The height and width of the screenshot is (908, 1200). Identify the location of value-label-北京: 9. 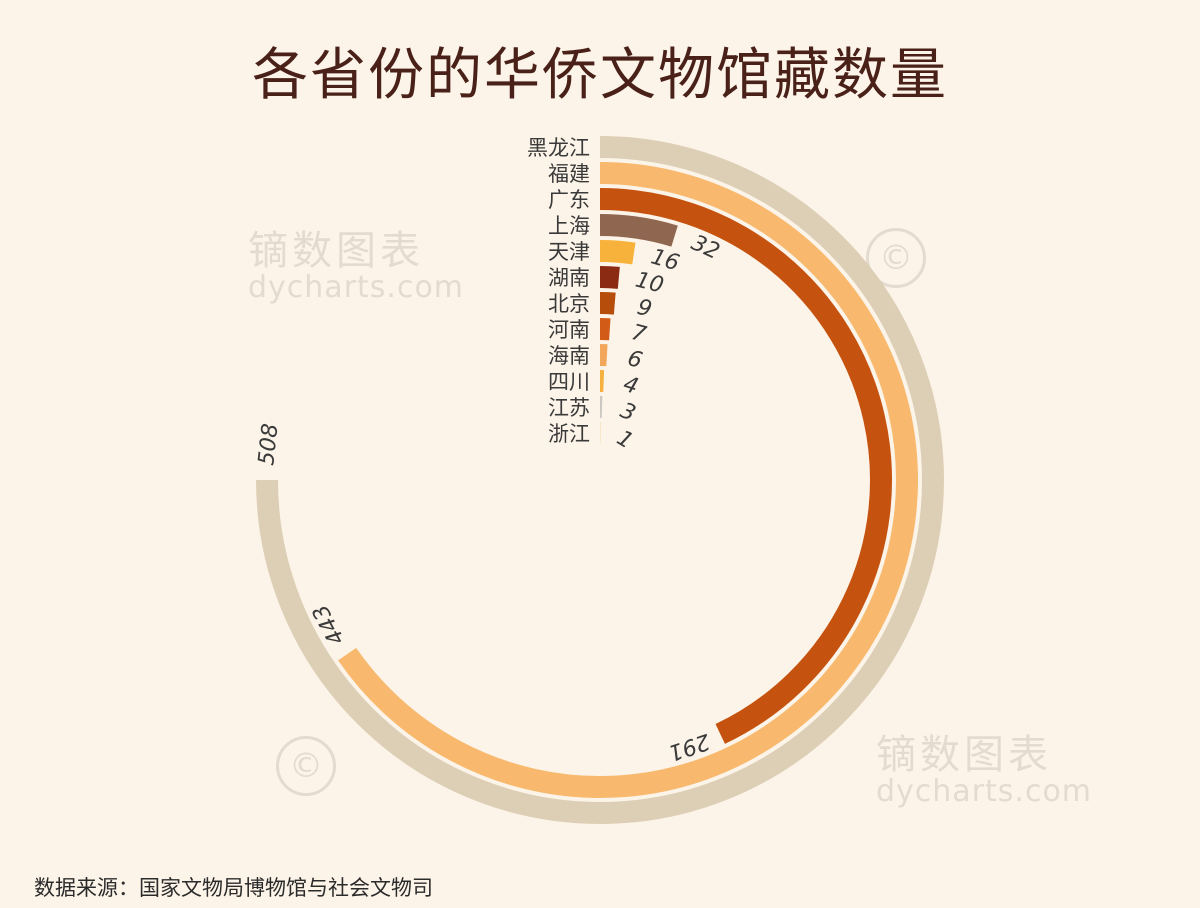
(645, 309).